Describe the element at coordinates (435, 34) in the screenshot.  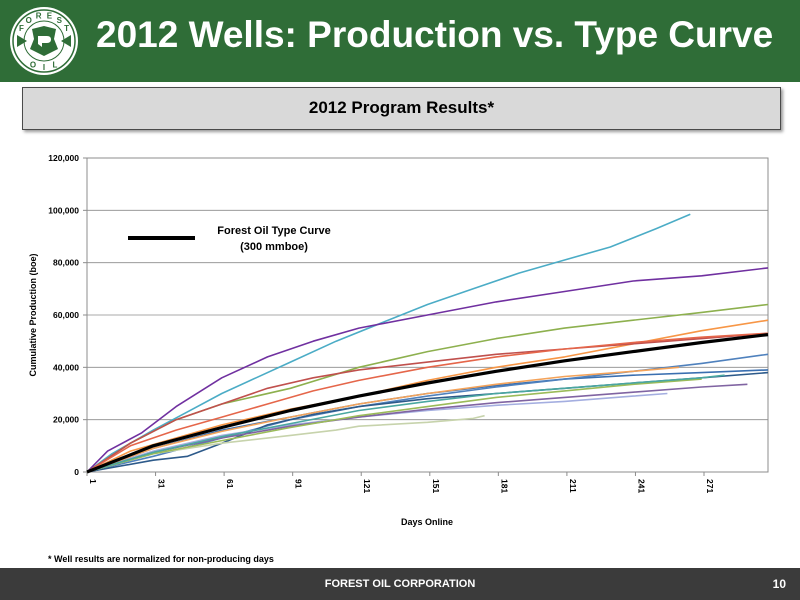
I see `page-title: 2012 Wells: Production vs. Type Curve` at that location.